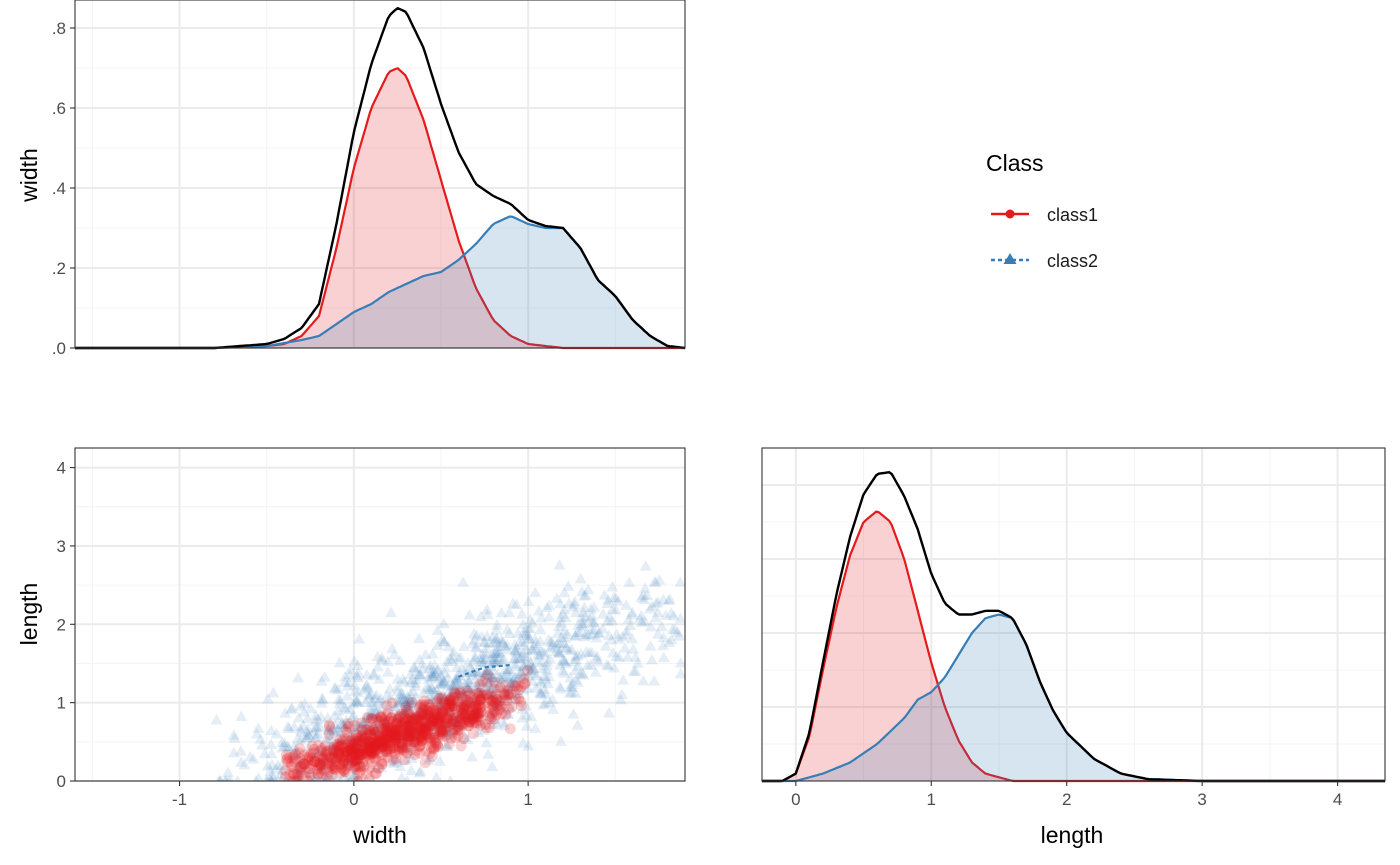 This screenshot has width=1400, height=865. What do you see at coordinates (1042, 210) in the screenshot?
I see `legend: Class class1 class2` at bounding box center [1042, 210].